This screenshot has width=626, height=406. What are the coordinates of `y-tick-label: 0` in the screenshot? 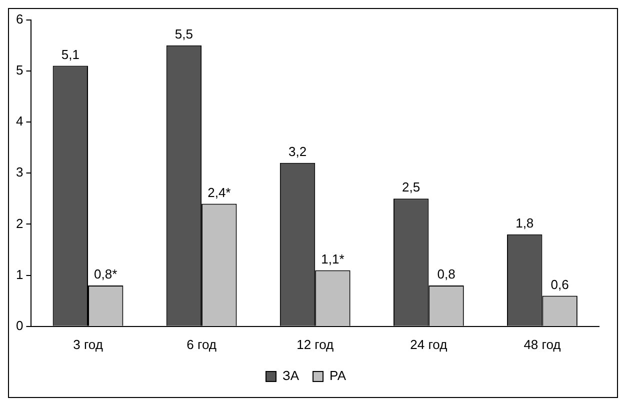 It's located at (20, 325).